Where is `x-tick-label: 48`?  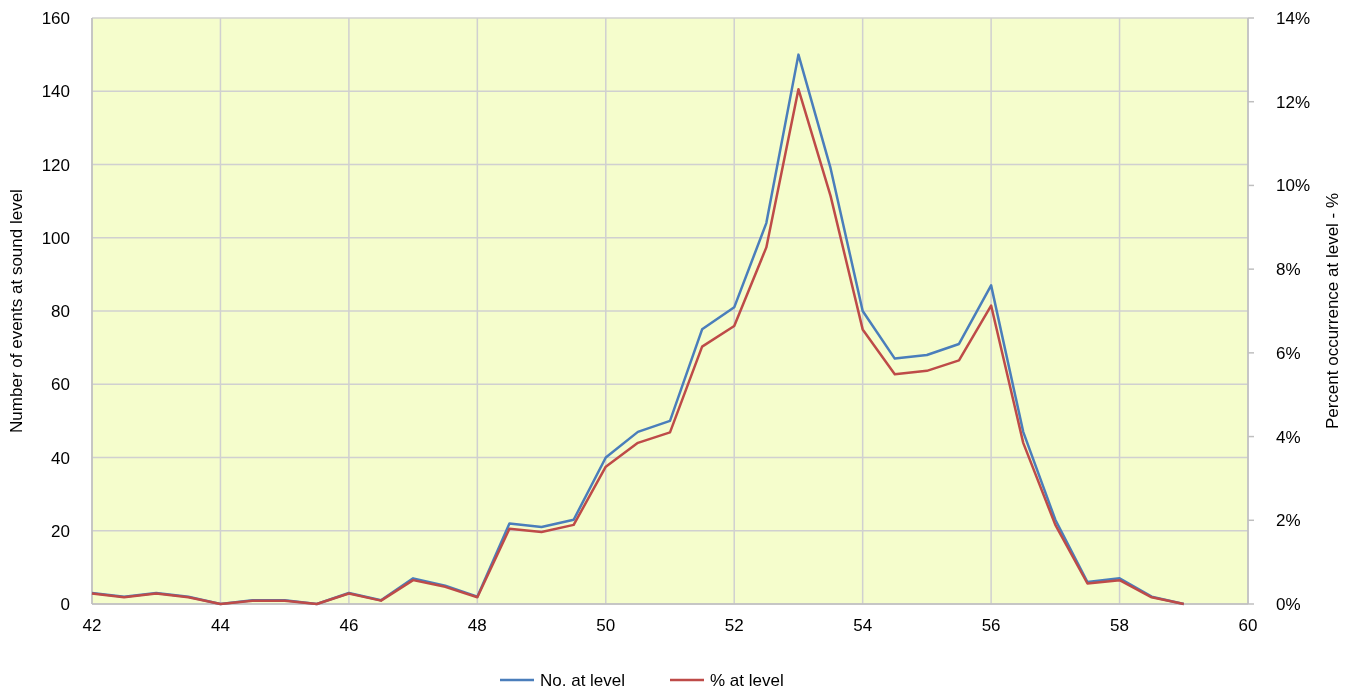
x-tick-label: 48 is located at coordinates (477, 625).